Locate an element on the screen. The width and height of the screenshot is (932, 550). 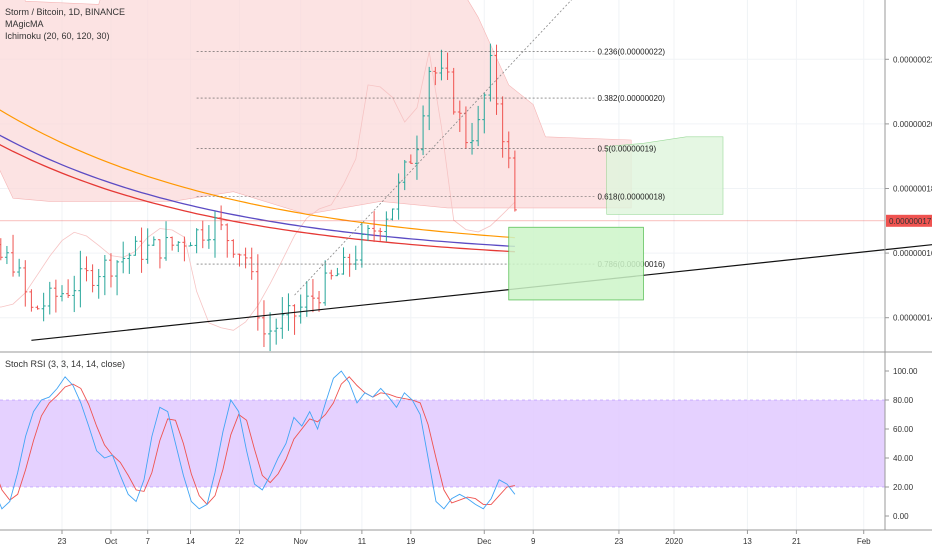
rsi-legend: Stoch RSI (3, 3, 14, 14, close) is located at coordinates (65, 364).